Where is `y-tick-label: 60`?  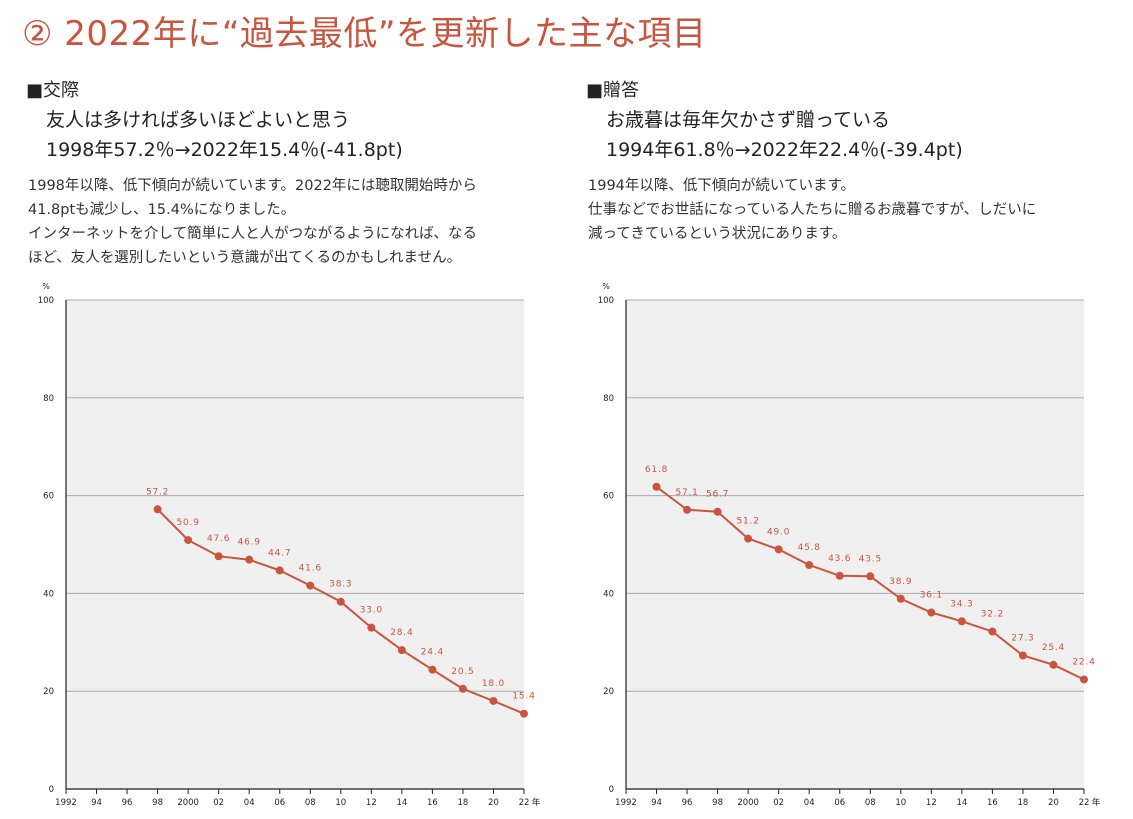
y-tick-label: 60 is located at coordinates (608, 497).